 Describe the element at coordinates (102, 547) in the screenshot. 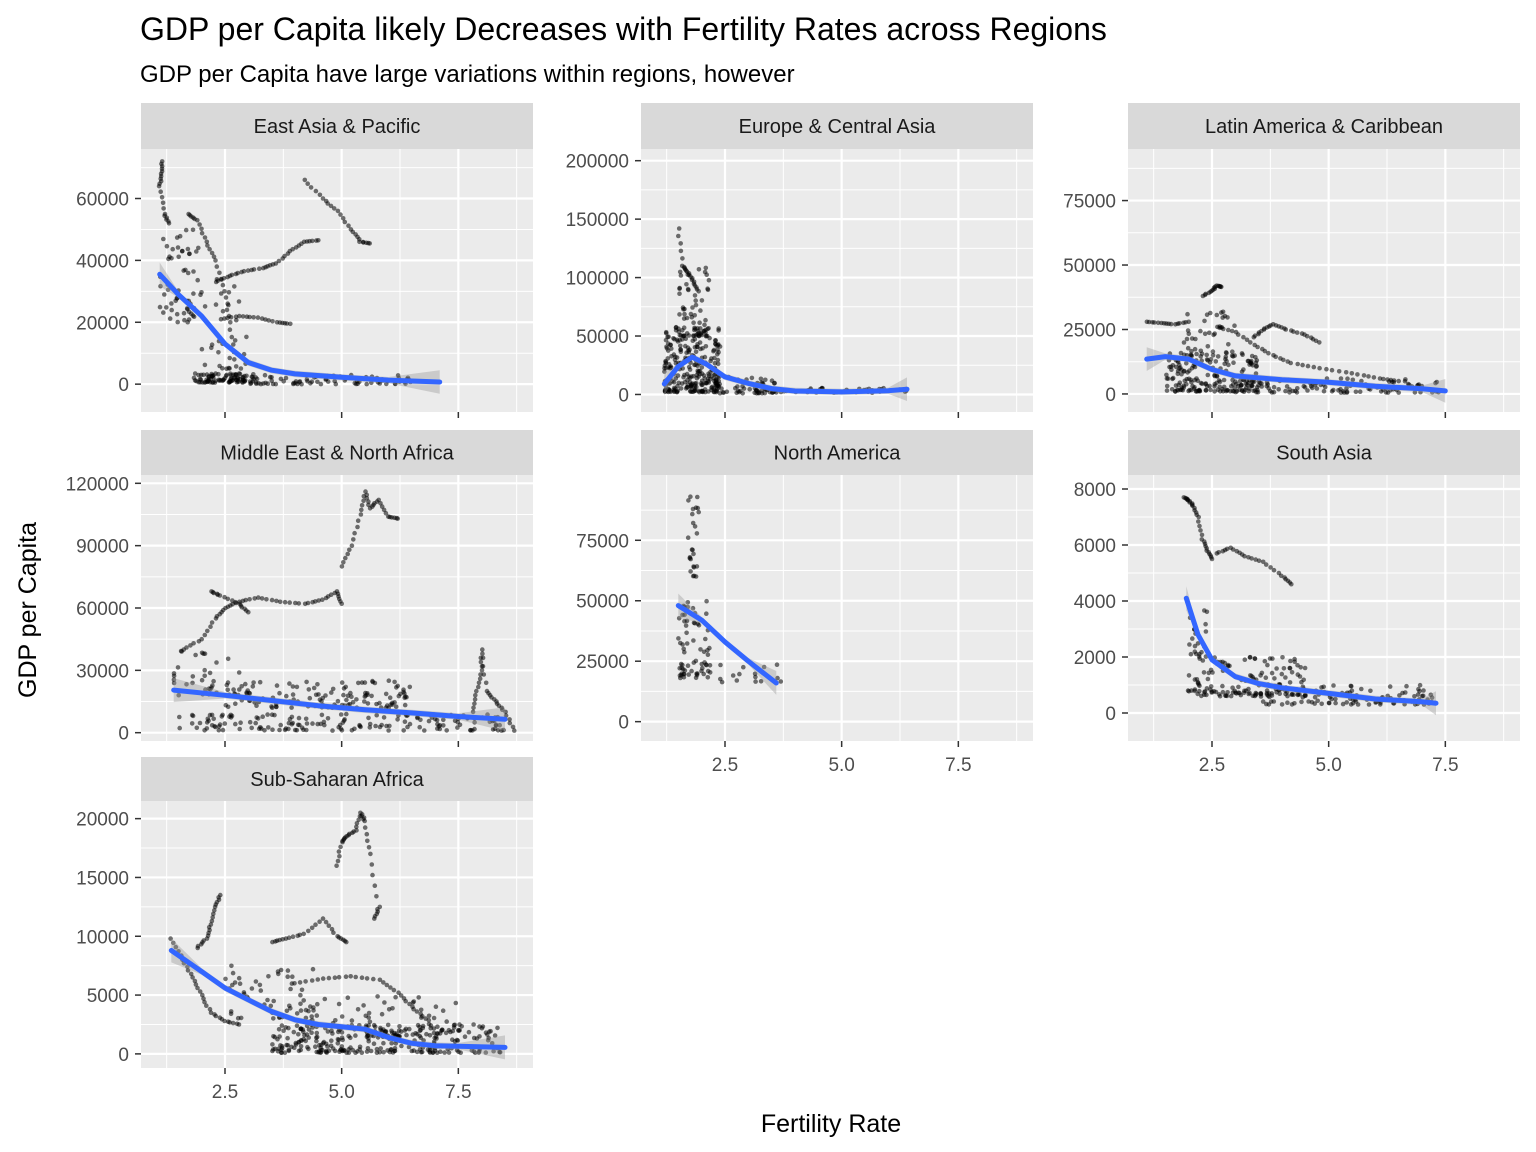

I see `y-tick-label: 90000` at that location.